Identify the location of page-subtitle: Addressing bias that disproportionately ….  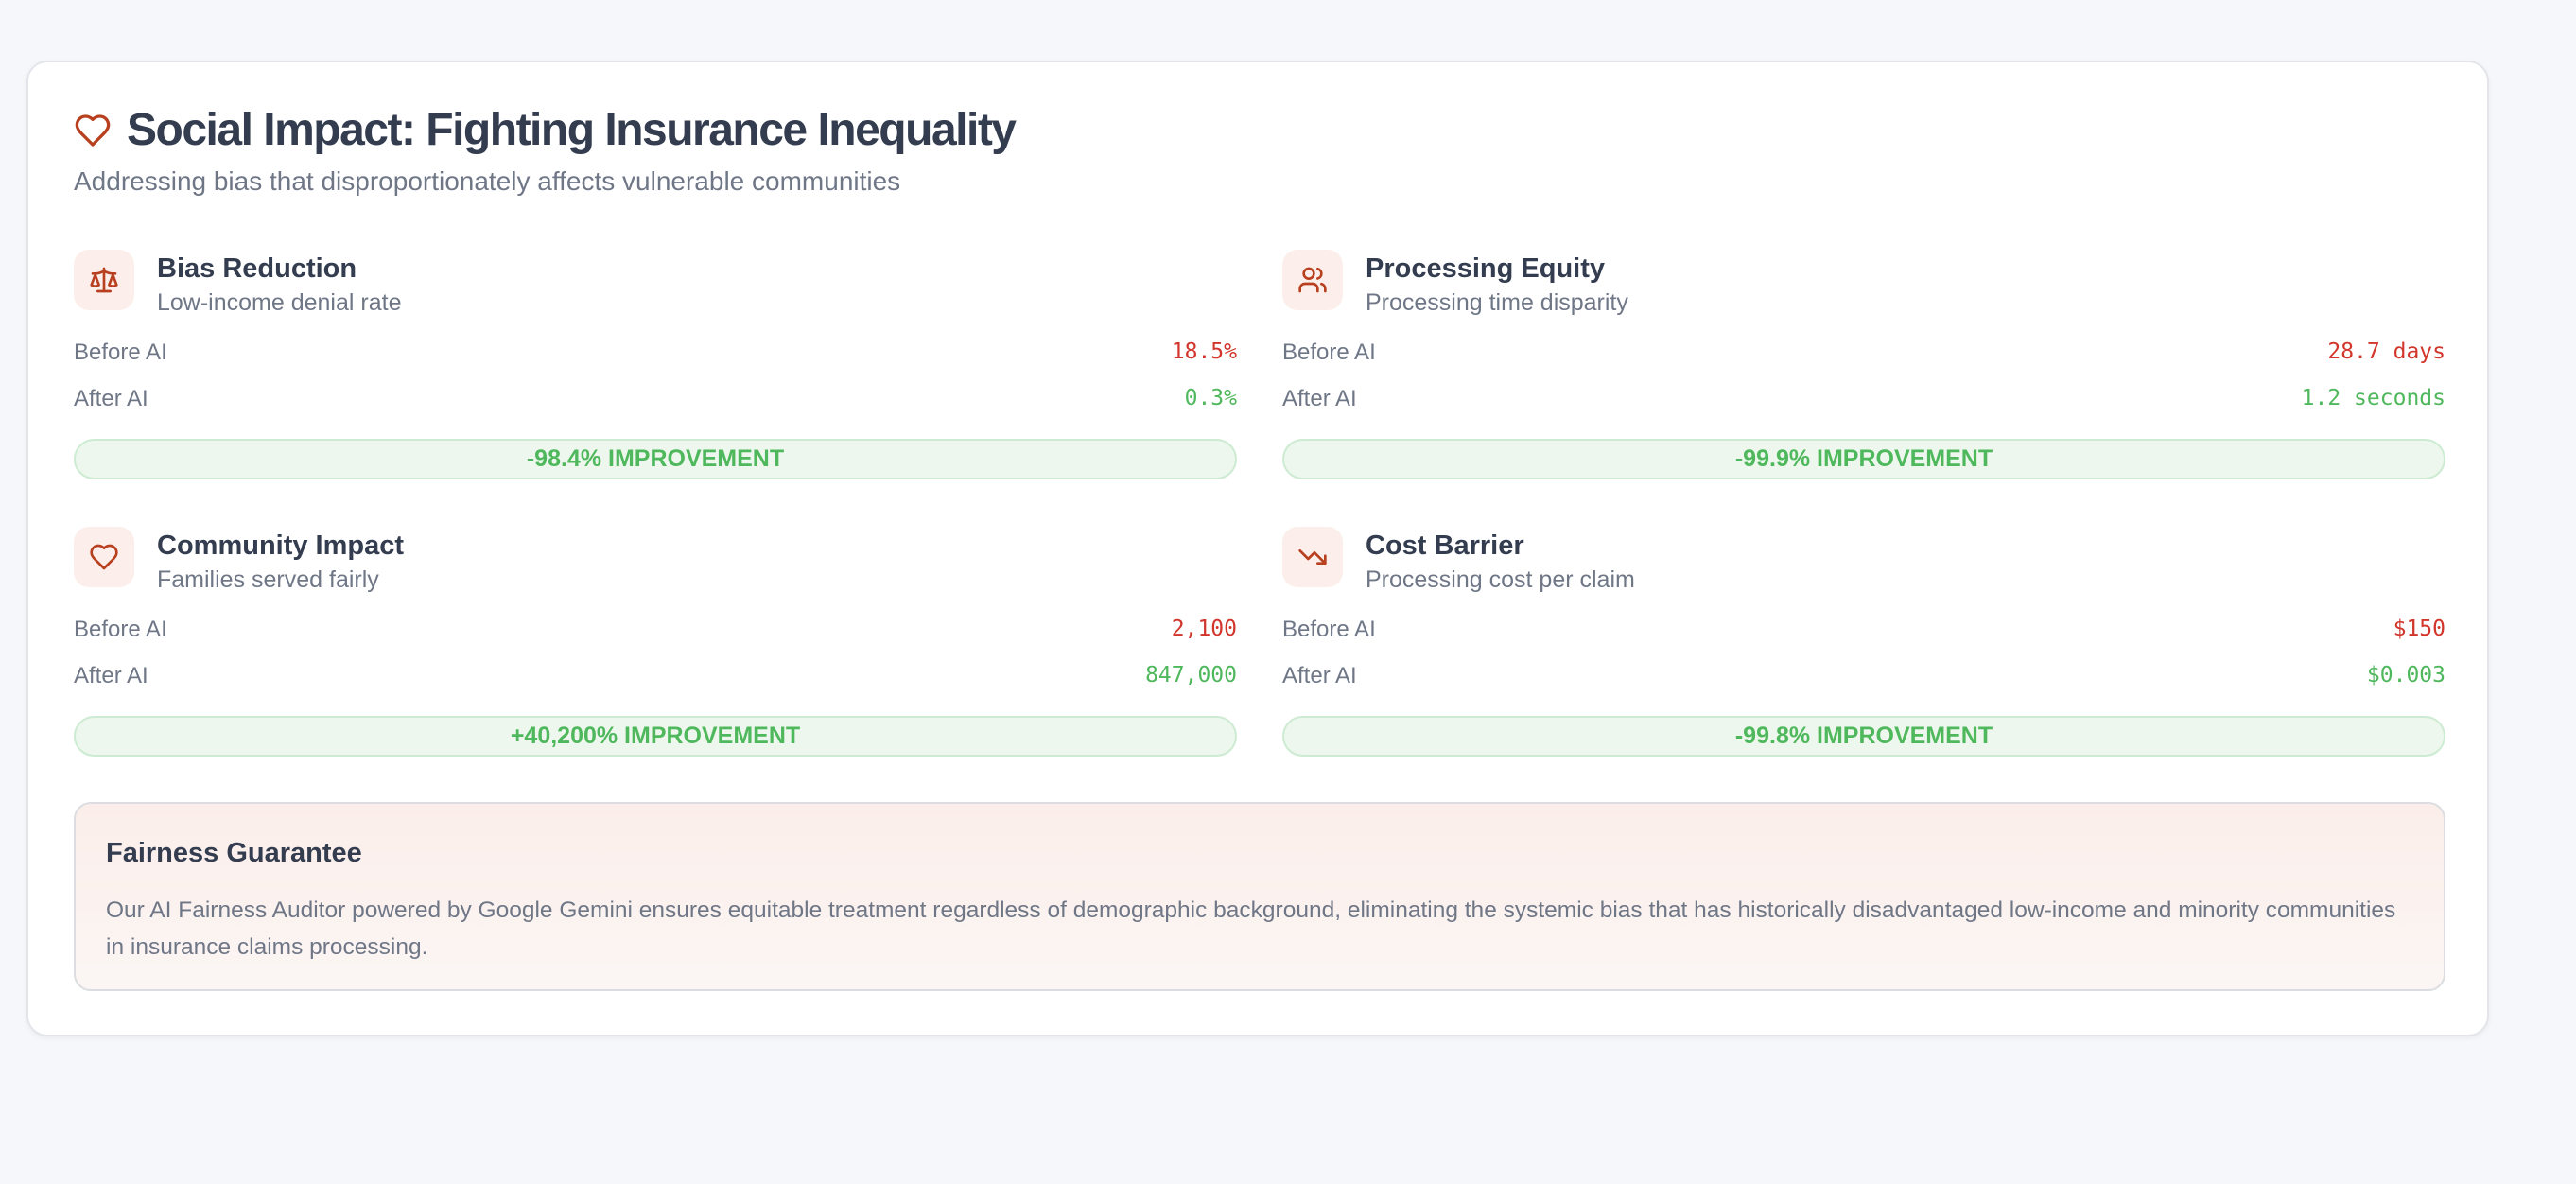
(488, 181).